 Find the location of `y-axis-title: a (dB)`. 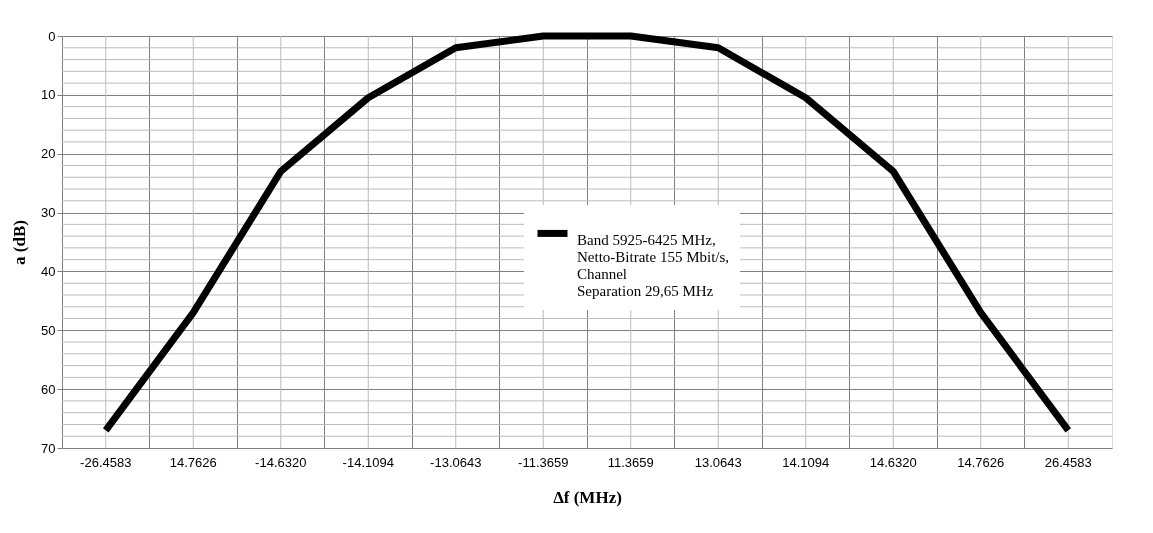

y-axis-title: a (dB) is located at coordinates (20, 242).